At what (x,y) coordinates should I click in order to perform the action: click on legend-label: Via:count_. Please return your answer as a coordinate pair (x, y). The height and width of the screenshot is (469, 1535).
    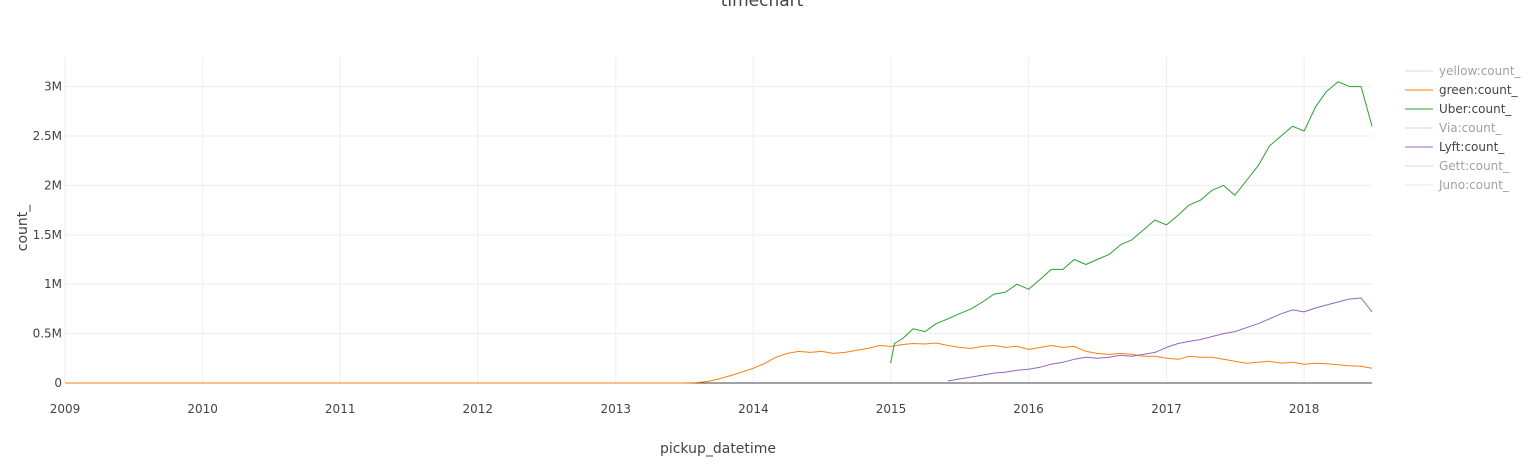
    Looking at the image, I should click on (1471, 128).